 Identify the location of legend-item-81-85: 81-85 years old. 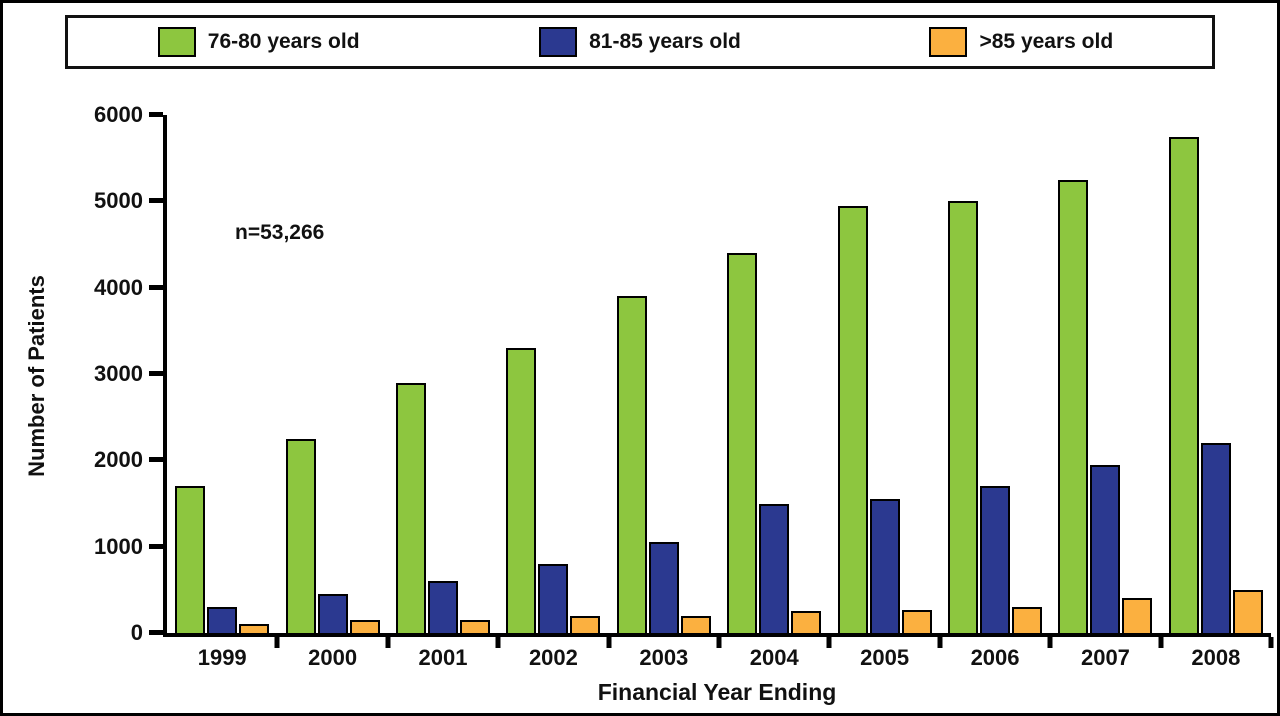
(639, 42).